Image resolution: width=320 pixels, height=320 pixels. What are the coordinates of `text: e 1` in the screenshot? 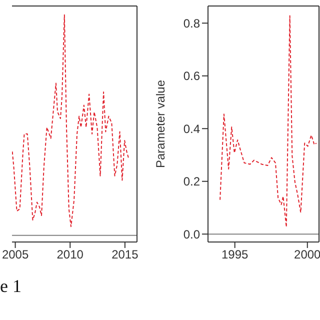 It's located at (11, 286).